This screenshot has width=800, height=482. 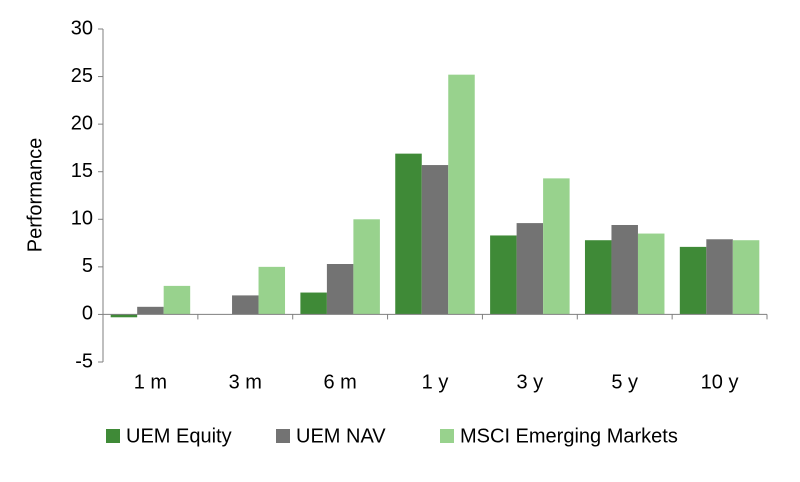 I want to click on legend-label: MSCI Emerging Markets, so click(x=569, y=436).